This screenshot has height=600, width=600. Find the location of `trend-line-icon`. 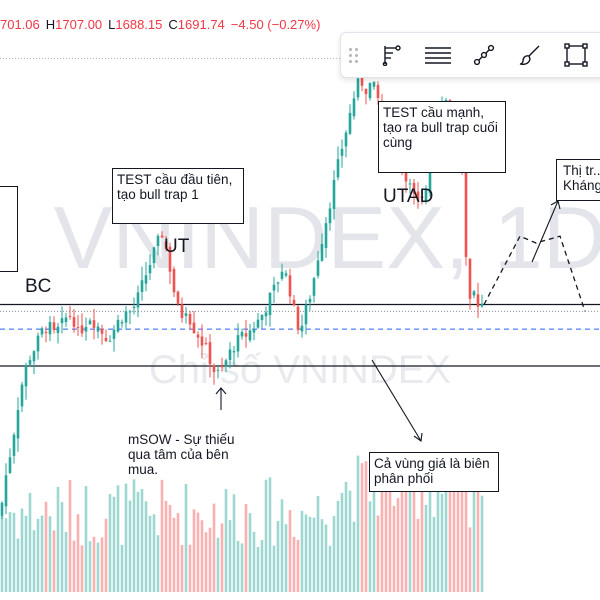

trend-line-icon is located at coordinates (484, 55).